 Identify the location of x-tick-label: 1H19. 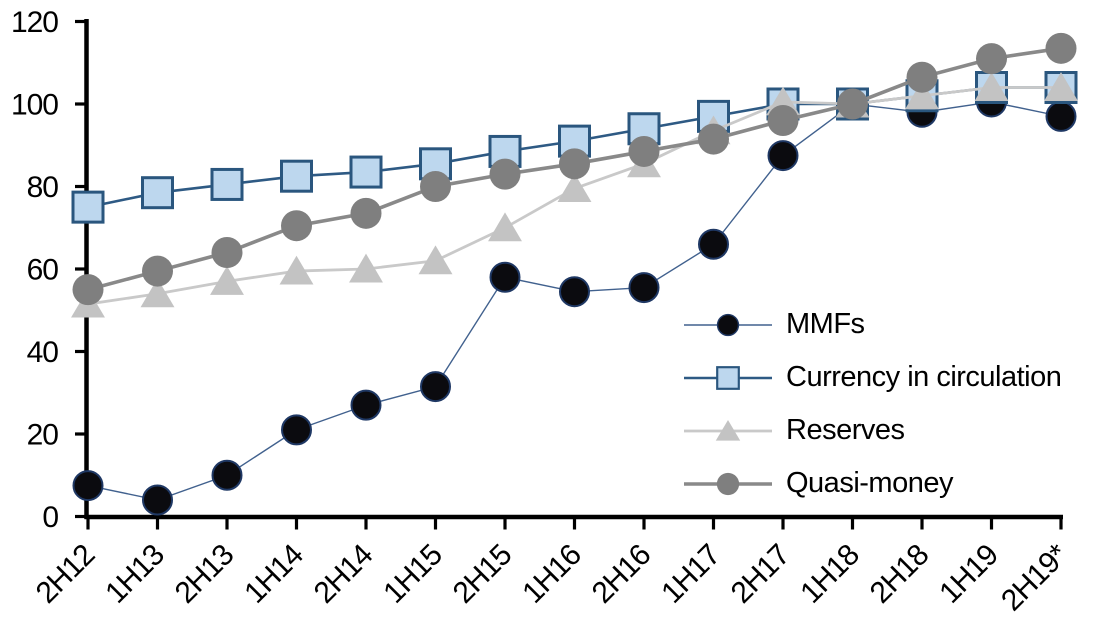
(968, 573).